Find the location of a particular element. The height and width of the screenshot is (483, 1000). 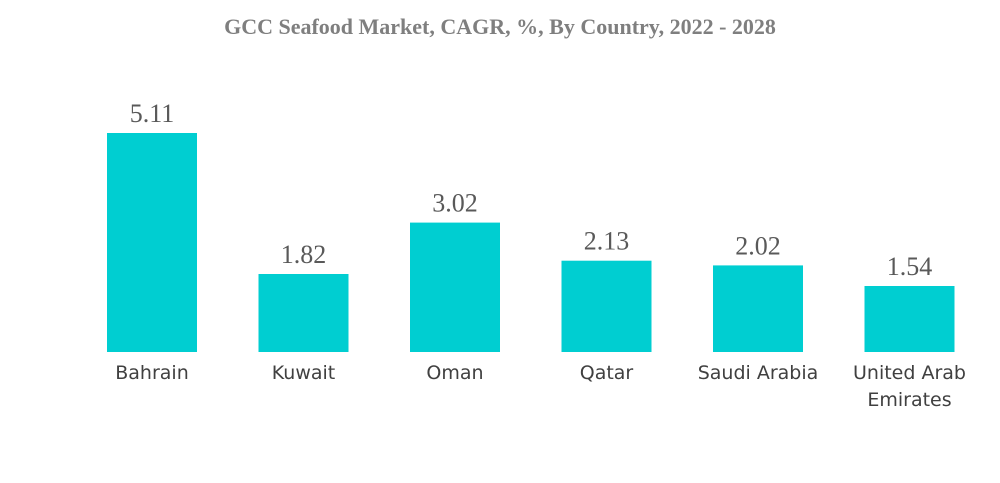

bar-qatar is located at coordinates (606, 306).